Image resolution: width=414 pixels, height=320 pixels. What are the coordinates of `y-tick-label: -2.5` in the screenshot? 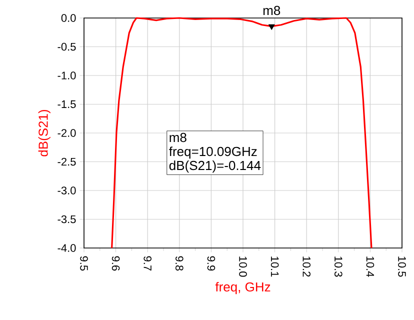 It's located at (67, 162).